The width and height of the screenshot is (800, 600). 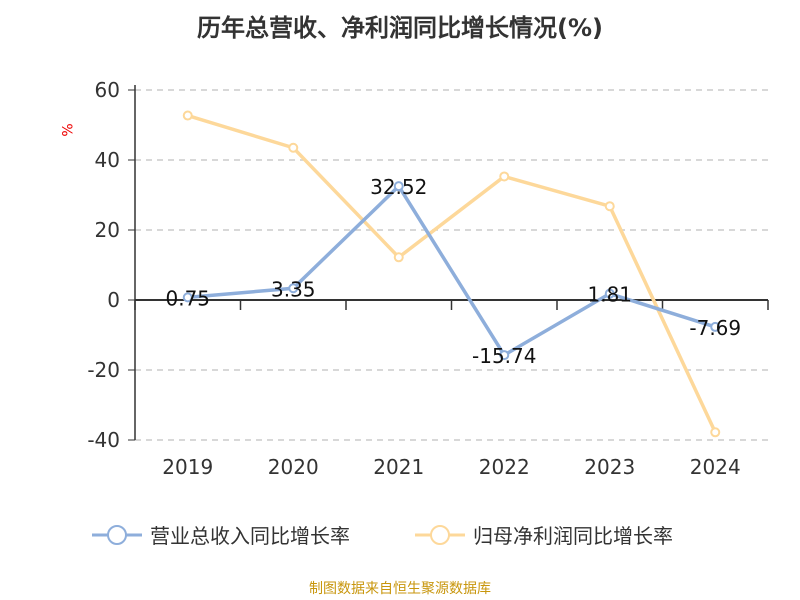 I want to click on source-note: 制图数据来自恒生聚源数据库, so click(x=400, y=589).